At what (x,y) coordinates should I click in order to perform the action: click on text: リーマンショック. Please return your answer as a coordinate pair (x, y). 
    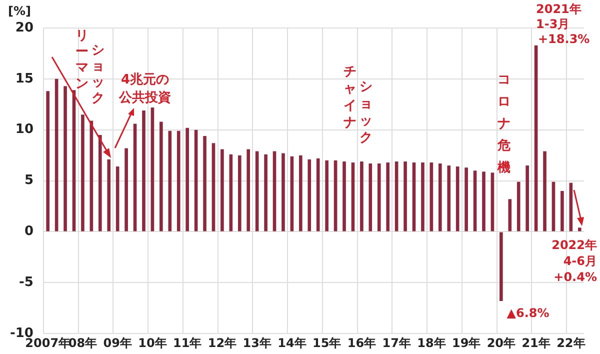
    Looking at the image, I should click on (90, 67).